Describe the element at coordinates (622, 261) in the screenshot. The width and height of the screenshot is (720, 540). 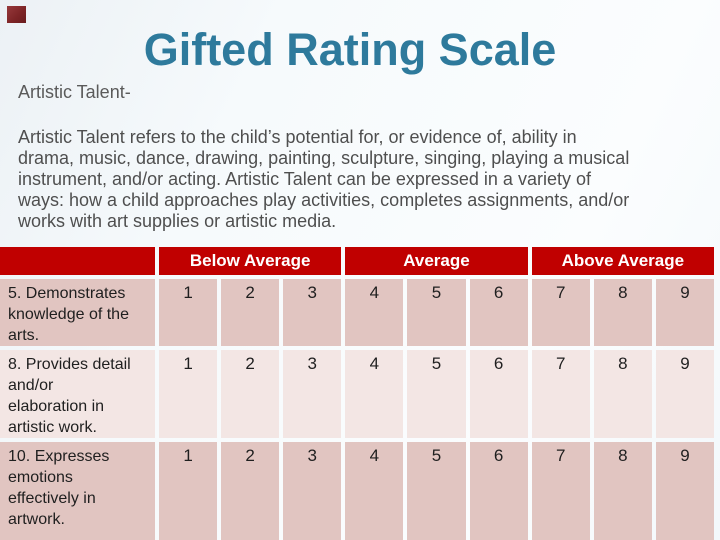
I see `table-header-above-average: Above Average` at that location.